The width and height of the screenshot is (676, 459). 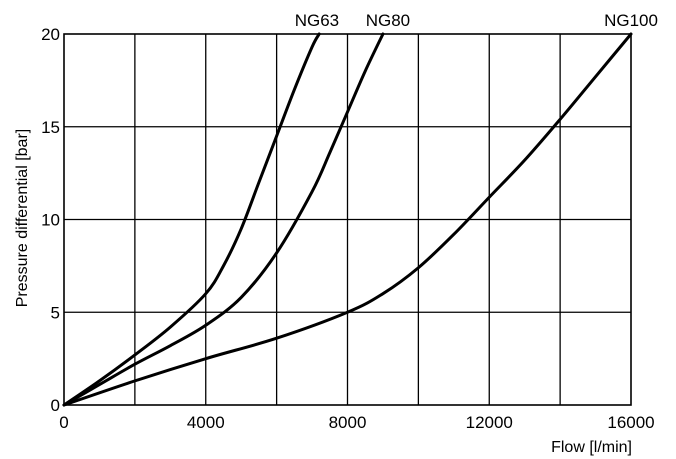 What do you see at coordinates (630, 422) in the screenshot?
I see `x-tick-label: 16000` at bounding box center [630, 422].